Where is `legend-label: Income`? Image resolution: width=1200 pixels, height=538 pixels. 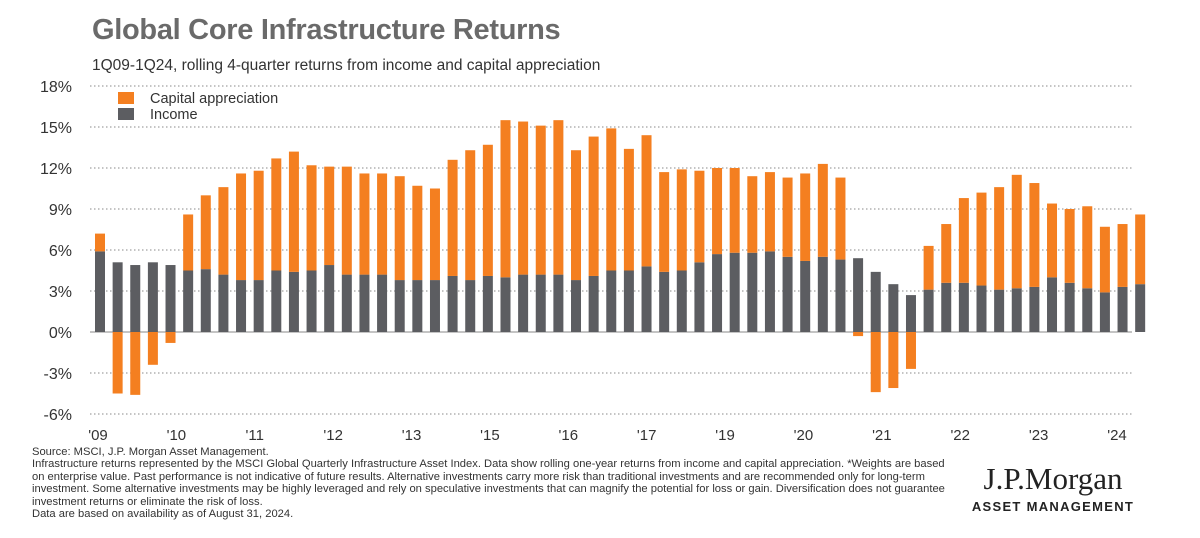 legend-label: Income is located at coordinates (174, 115).